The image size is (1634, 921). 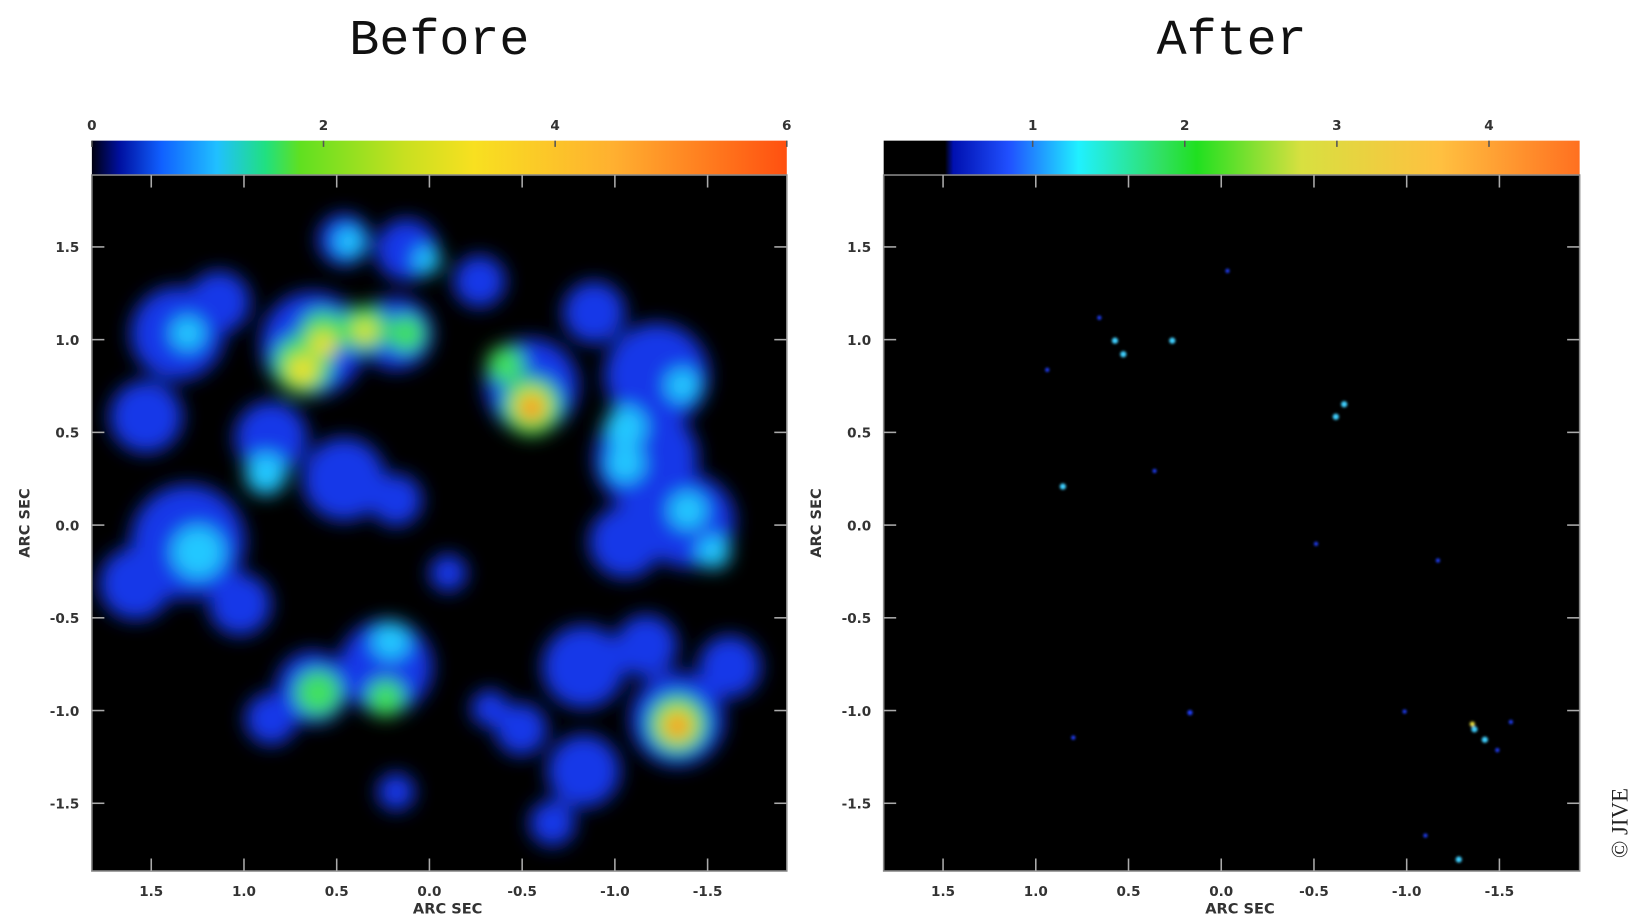 I want to click on panel-title: Before, so click(x=439, y=41).